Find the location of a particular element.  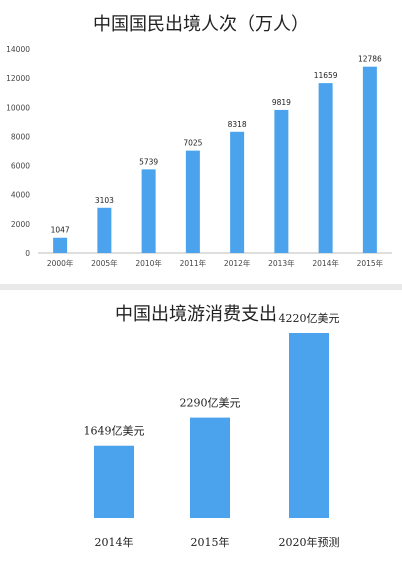

chart2-category-label: 2015年 is located at coordinates (210, 542).